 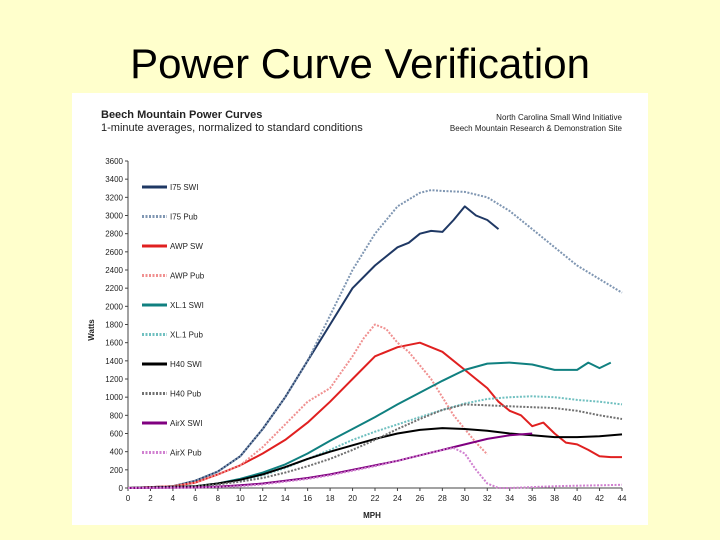 What do you see at coordinates (186, 423) in the screenshot?
I see `legend-label-airx-swi: AirX SWI` at bounding box center [186, 423].